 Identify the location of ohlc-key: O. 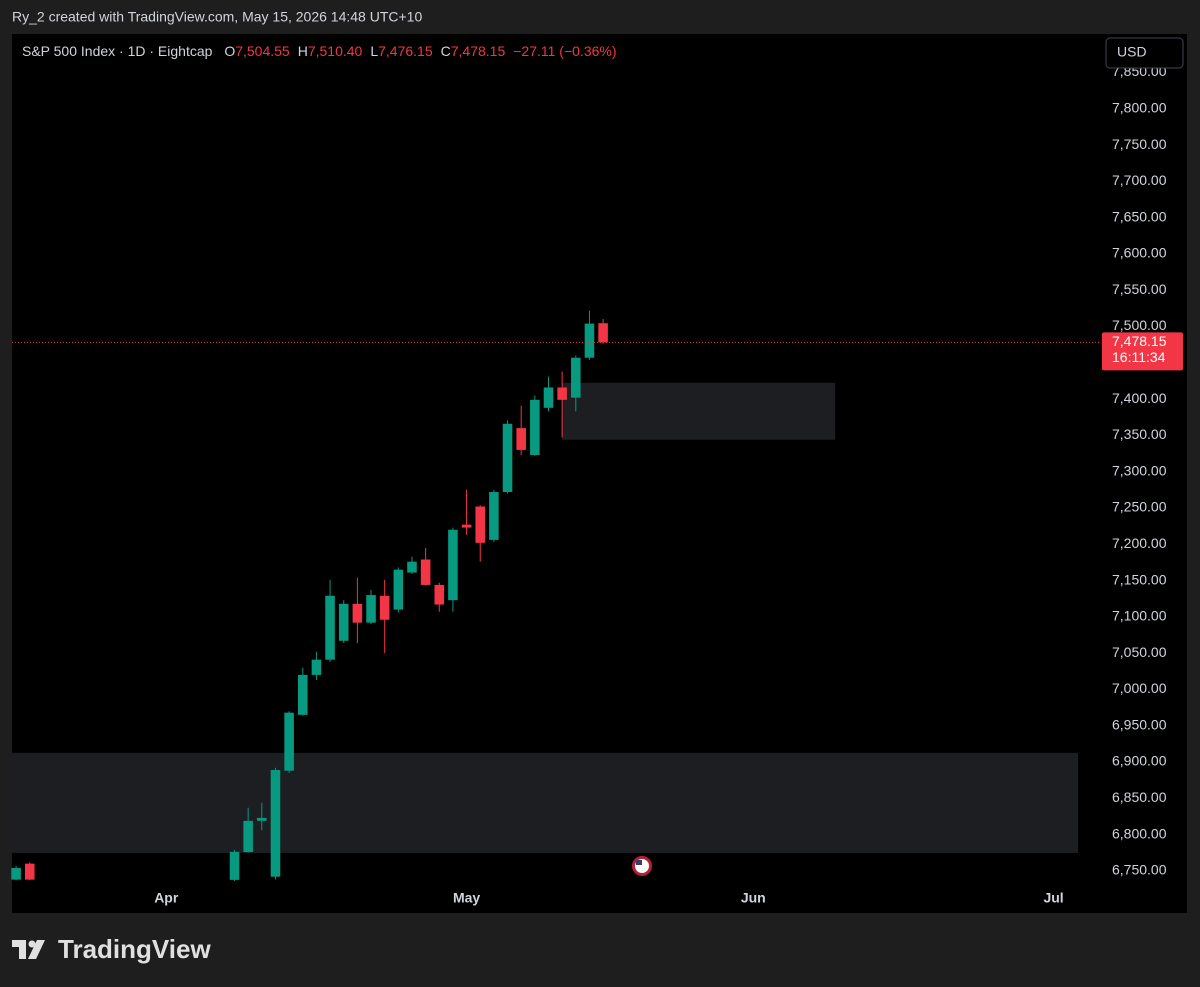
(229, 51).